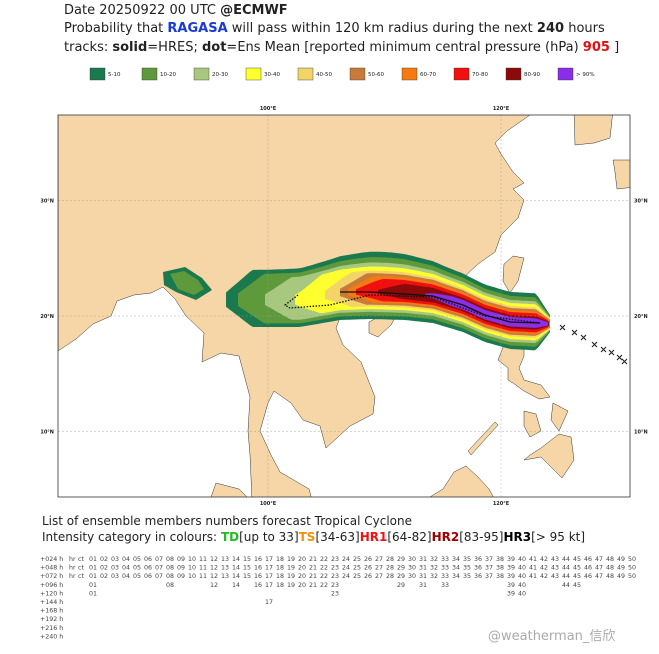 This screenshot has width=659, height=654. Describe the element at coordinates (268, 504) in the screenshot. I see `lon-label: 100°E` at that location.